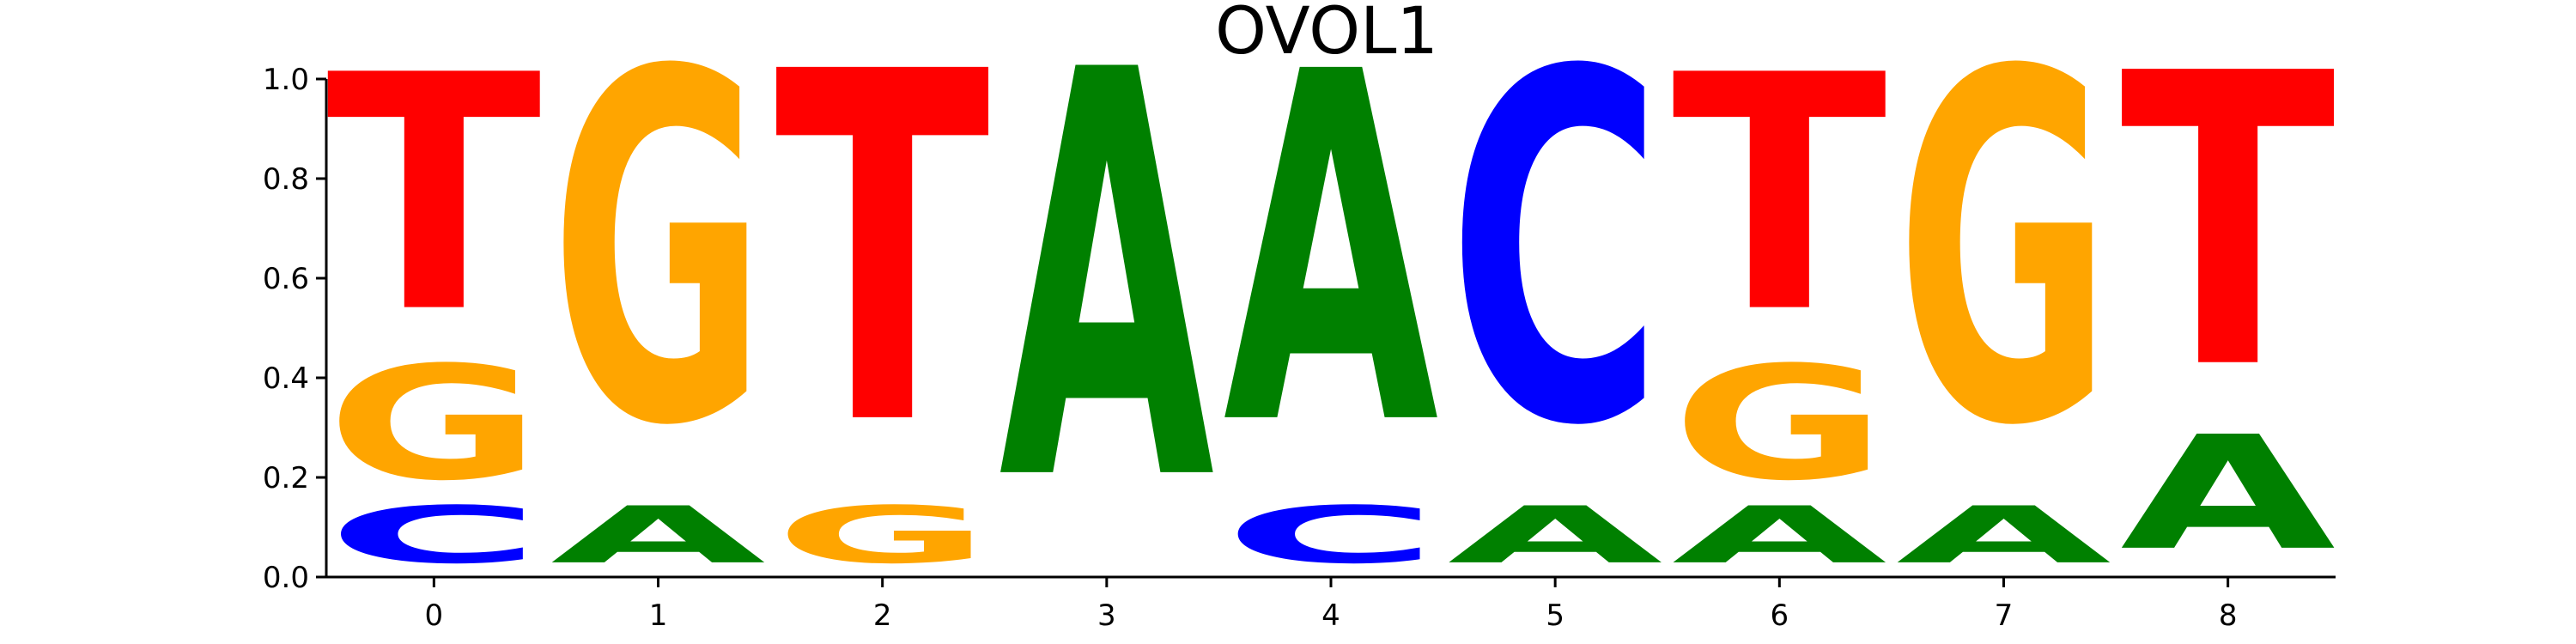 The image size is (2576, 644). What do you see at coordinates (1107, 616) in the screenshot?
I see `x-tick-label: 3` at bounding box center [1107, 616].